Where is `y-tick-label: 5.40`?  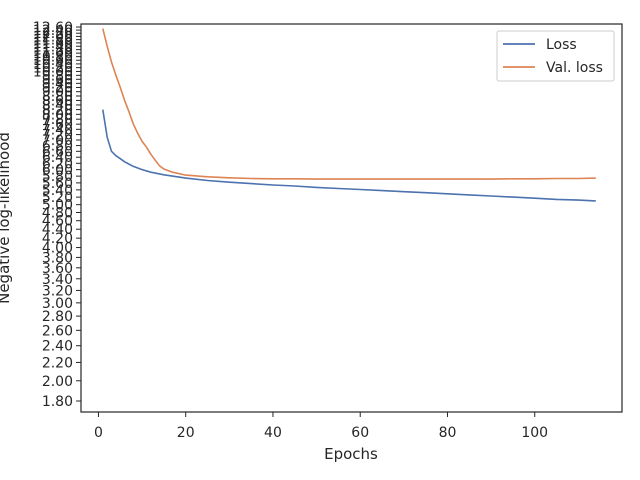
y-tick-label: 5.40 is located at coordinates (57, 191).